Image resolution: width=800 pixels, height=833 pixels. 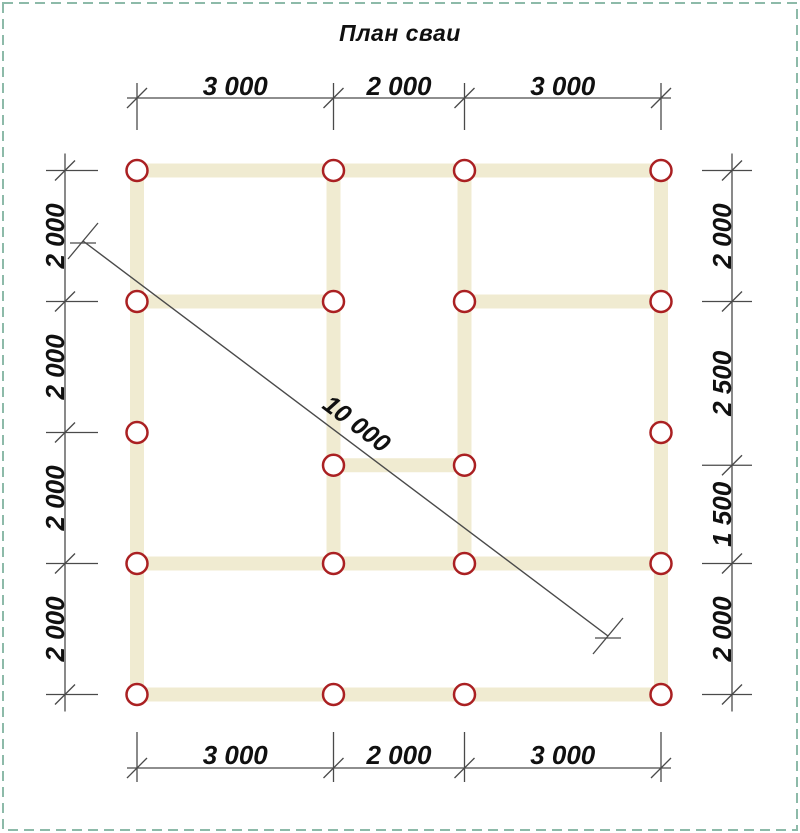 I want to click on dim-label: 2 500, so click(x=722, y=383).